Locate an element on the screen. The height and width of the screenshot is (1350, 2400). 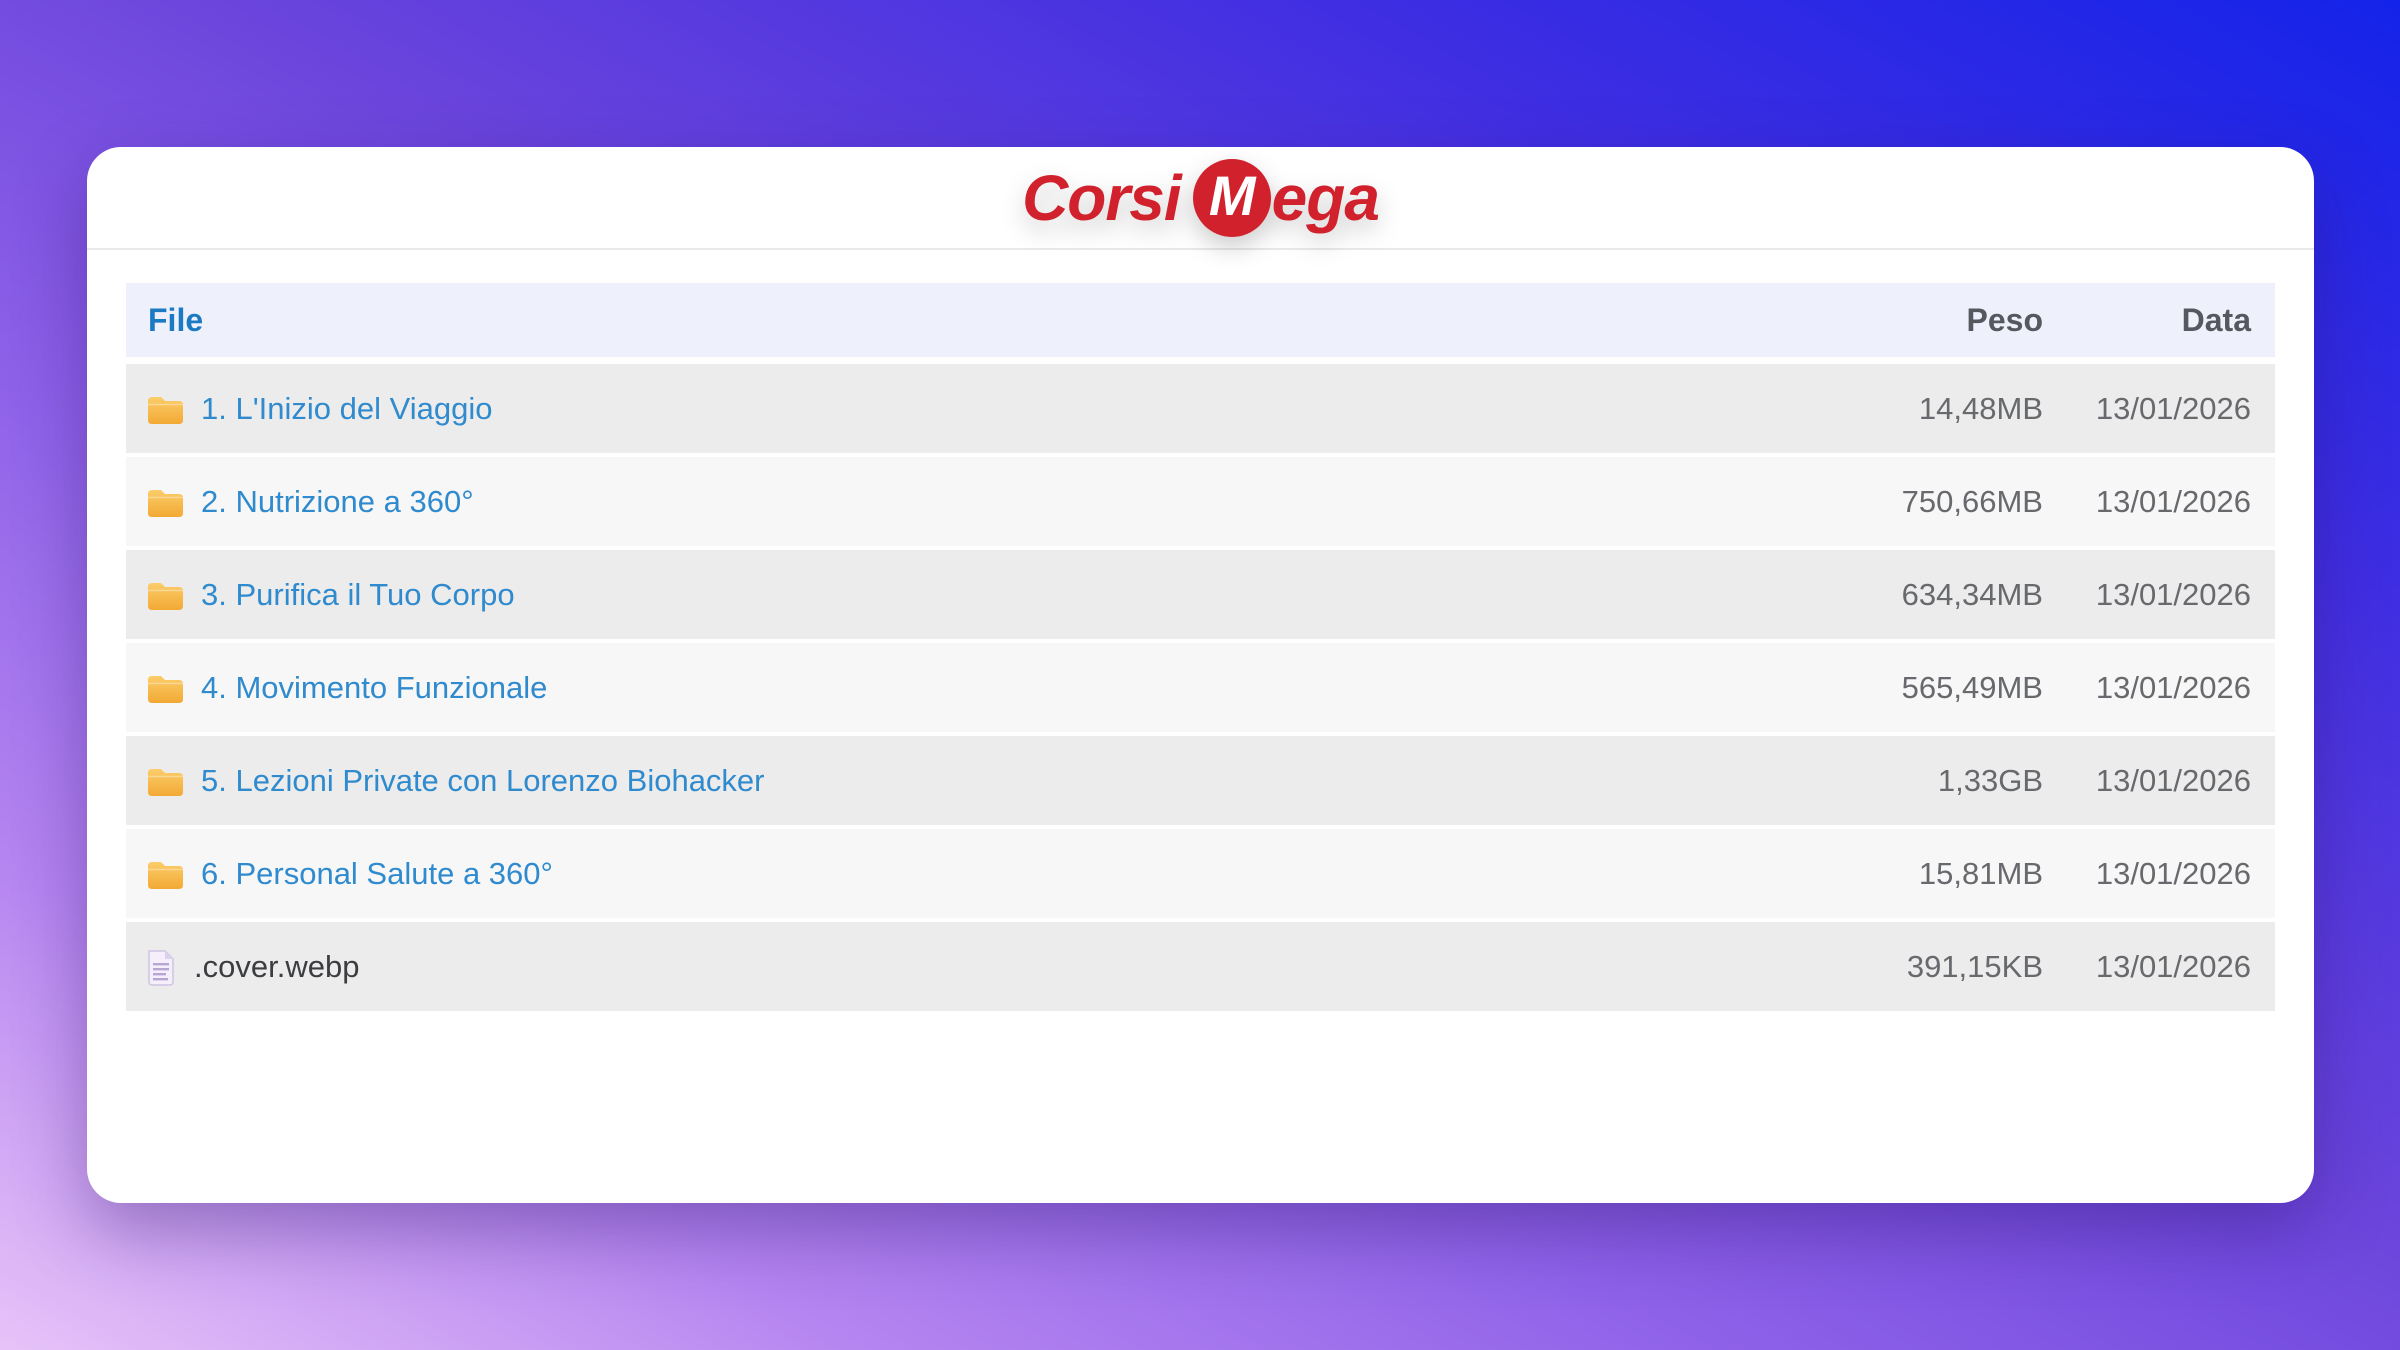
file-name-cell: 3. Purifica il Tuo Corpo is located at coordinates (934, 595).